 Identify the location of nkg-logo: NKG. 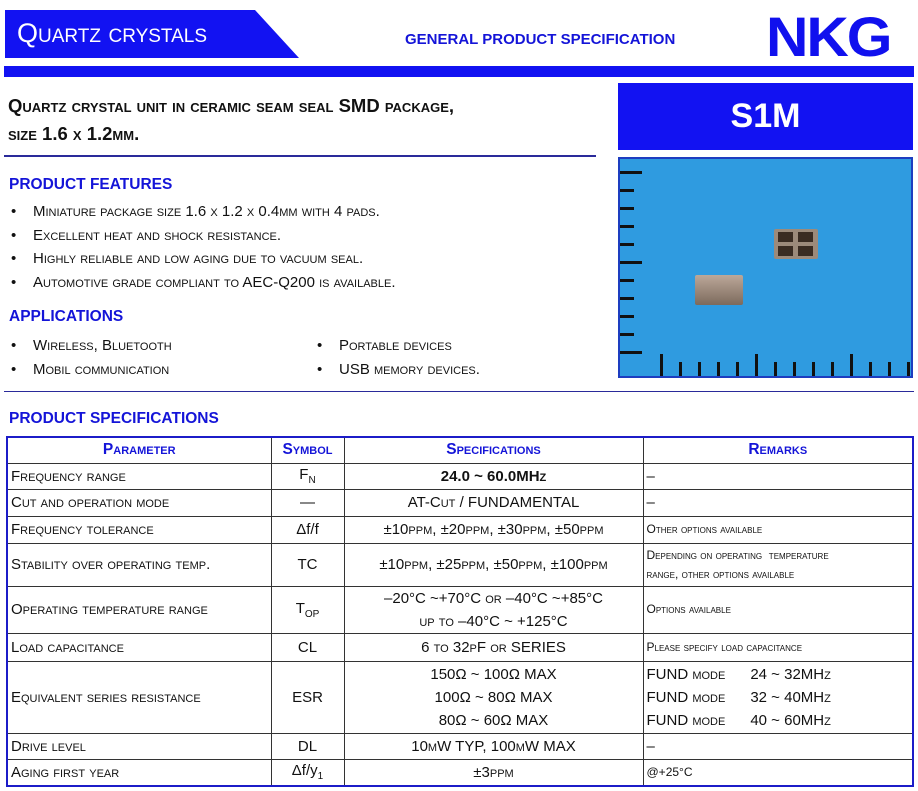
(829, 36).